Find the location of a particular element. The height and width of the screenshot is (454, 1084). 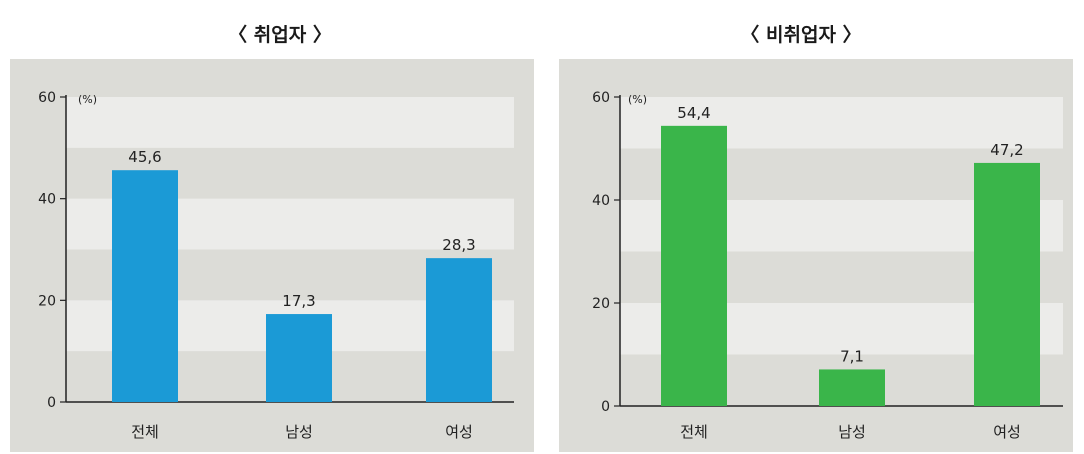

data-label: 47,2 is located at coordinates (1006, 150).